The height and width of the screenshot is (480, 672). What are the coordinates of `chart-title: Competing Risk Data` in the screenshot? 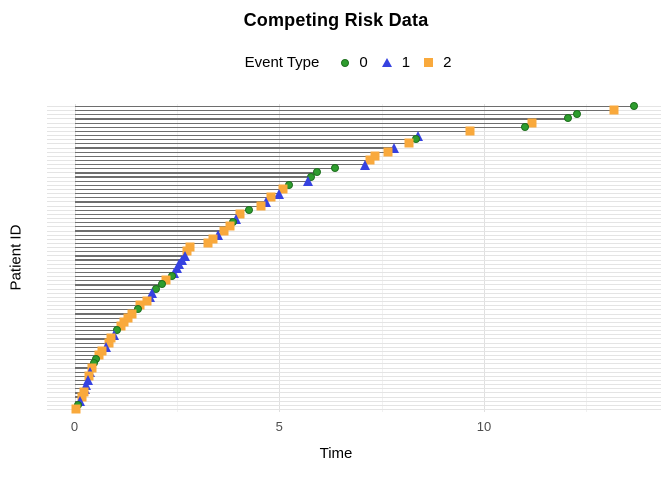 It's located at (336, 20).